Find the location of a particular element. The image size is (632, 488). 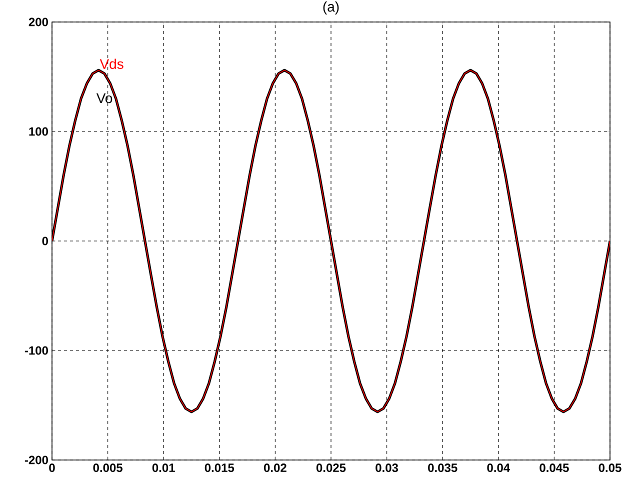

y-tick-label: -100 is located at coordinates (36, 350).